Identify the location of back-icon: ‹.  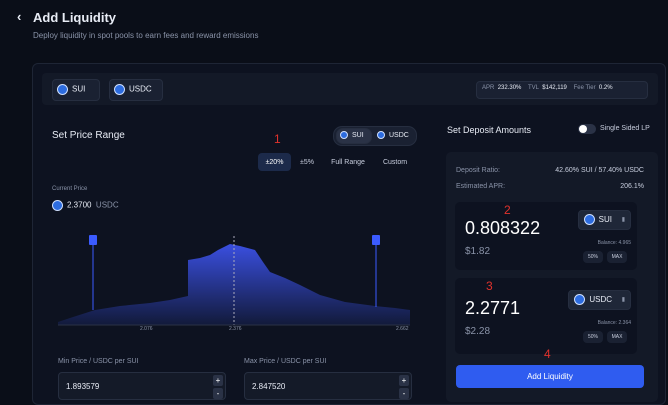
(19, 16).